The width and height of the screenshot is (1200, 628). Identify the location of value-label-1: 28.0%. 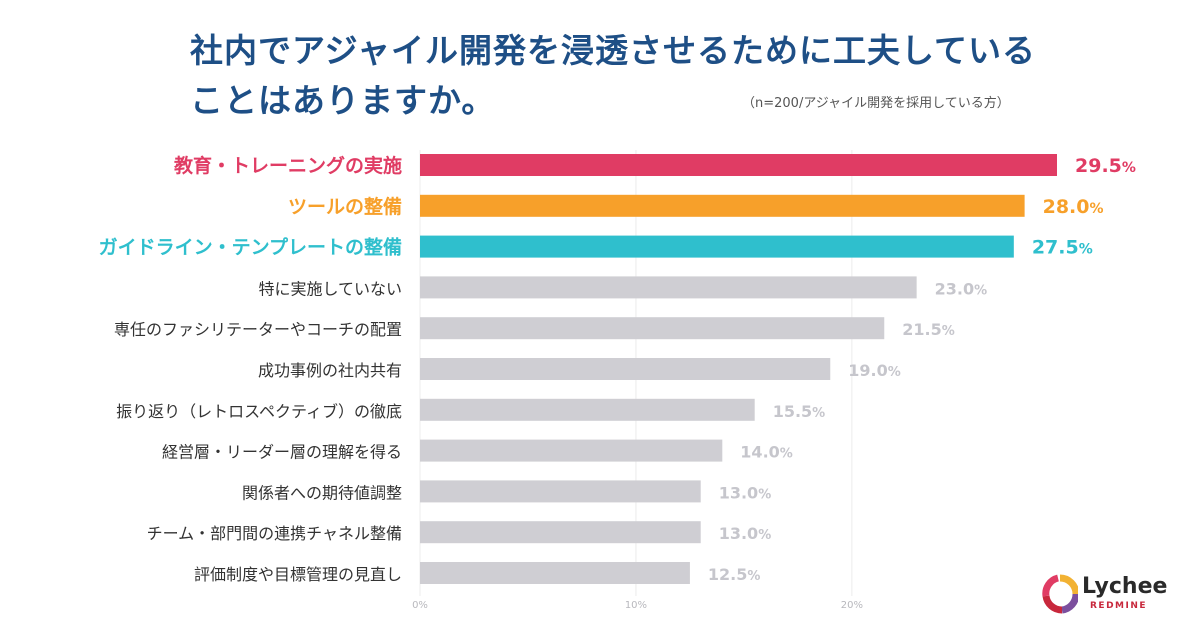
(1073, 207).